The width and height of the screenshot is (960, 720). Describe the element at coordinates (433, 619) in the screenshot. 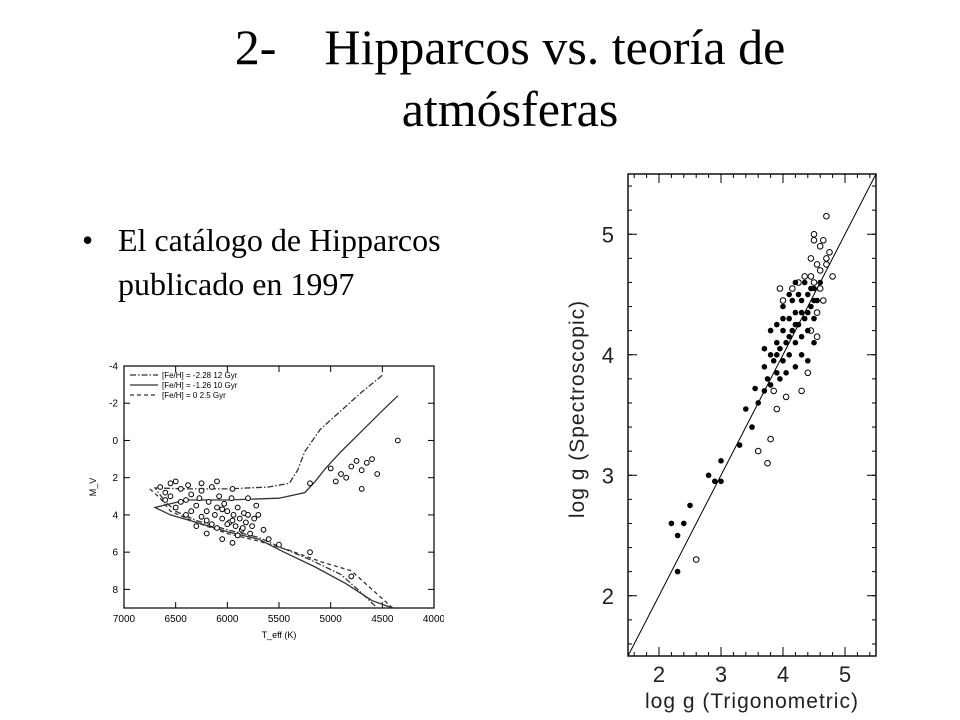

I see `hrd-x-tick-label: 4000` at that location.